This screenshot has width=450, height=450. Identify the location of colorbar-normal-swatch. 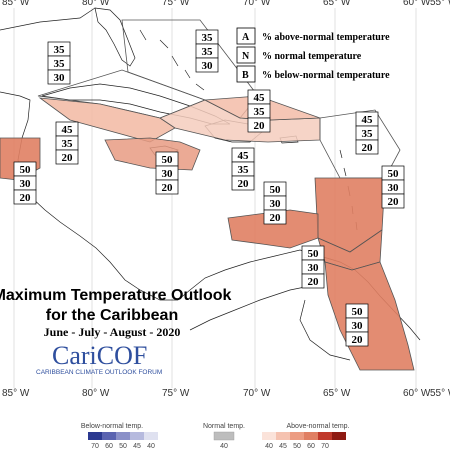
(224, 436).